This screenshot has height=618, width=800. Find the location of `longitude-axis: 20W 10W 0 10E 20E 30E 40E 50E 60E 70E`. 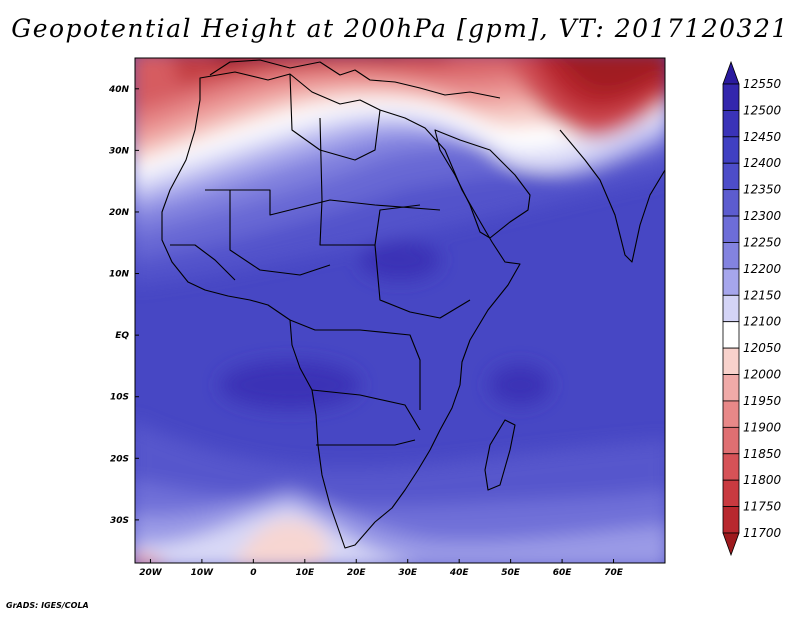

longitude-axis: 20W 10W 0 10E 20E 30E 40E 50E 60E 70E is located at coordinates (381, 568).